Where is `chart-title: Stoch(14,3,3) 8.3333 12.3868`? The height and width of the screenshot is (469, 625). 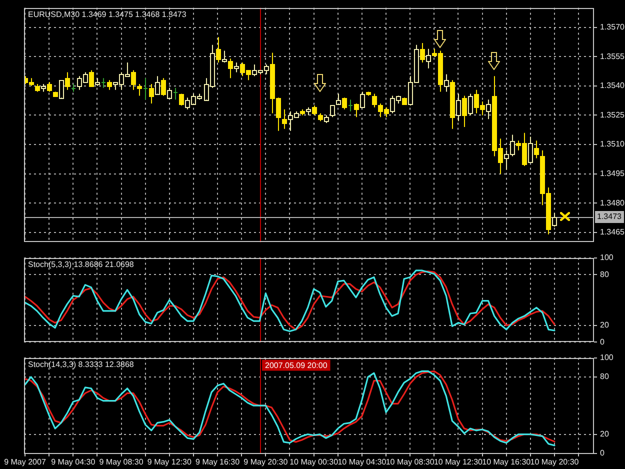 chart-title: Stoch(14,3,3) 8.3333 12.3868 is located at coordinates (81, 365).